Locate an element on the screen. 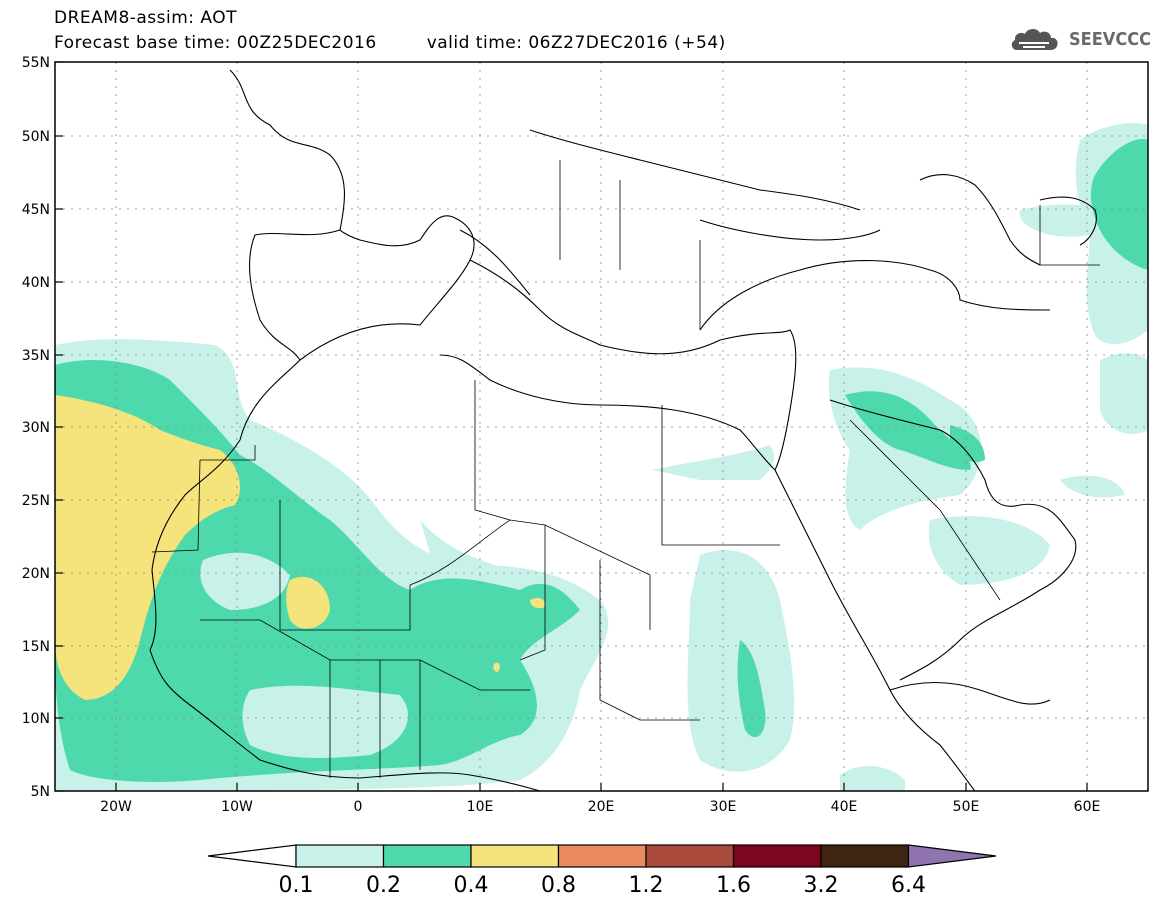  seevccc-logo: SEEVCCC is located at coordinates (1080, 39).